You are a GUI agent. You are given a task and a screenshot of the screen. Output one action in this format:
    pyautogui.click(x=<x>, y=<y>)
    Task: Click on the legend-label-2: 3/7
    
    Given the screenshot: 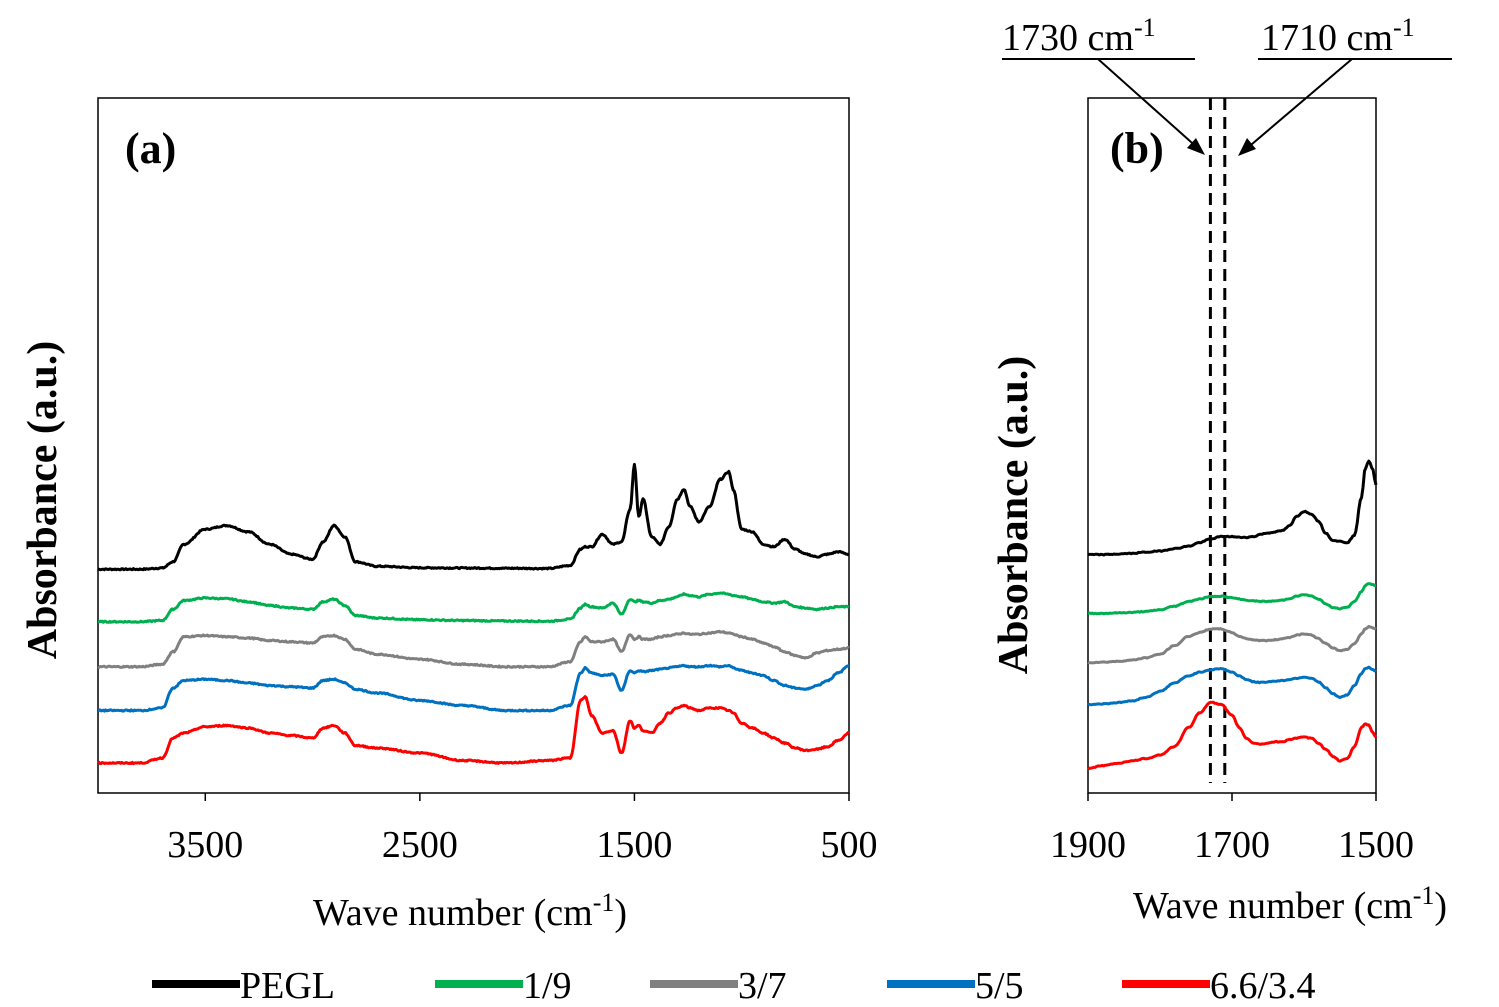 What is the action you would take?
    pyautogui.click(x=762, y=986)
    